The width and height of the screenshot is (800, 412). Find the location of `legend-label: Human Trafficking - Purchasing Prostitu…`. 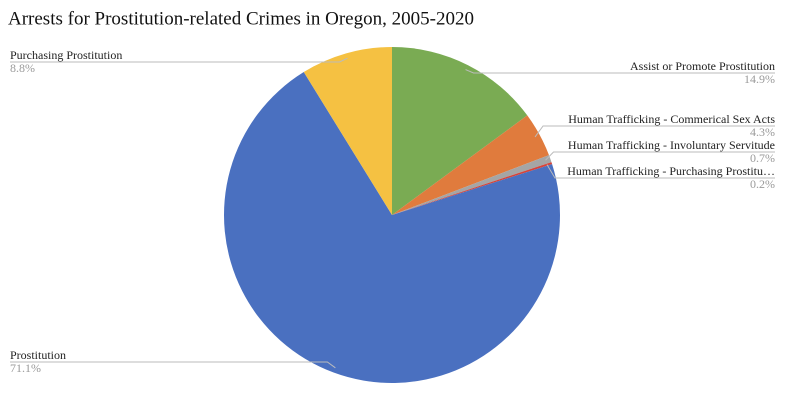

legend-label: Human Trafficking - Purchasing Prostitu… is located at coordinates (671, 171).